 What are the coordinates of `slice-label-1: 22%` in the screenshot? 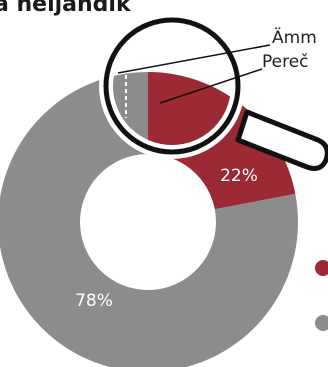 It's located at (239, 176).